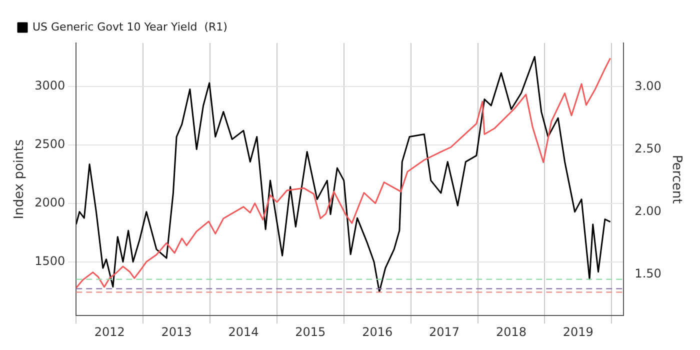 This screenshot has width=700, height=350. I want to click on y-tick-label: 2500, so click(50, 143).